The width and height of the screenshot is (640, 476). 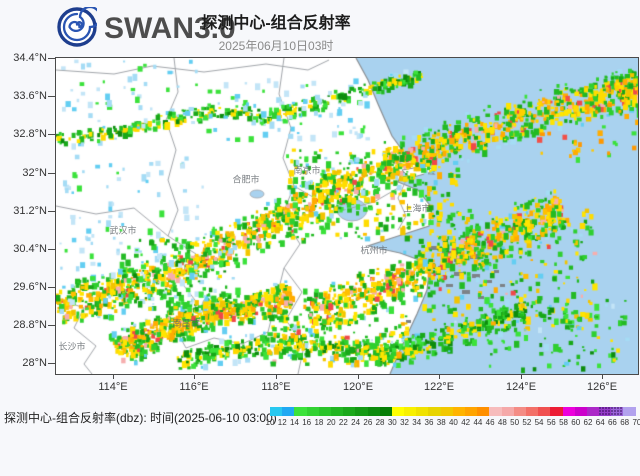 I want to click on timestamp: 2025年06月10日03时, so click(x=276, y=46).